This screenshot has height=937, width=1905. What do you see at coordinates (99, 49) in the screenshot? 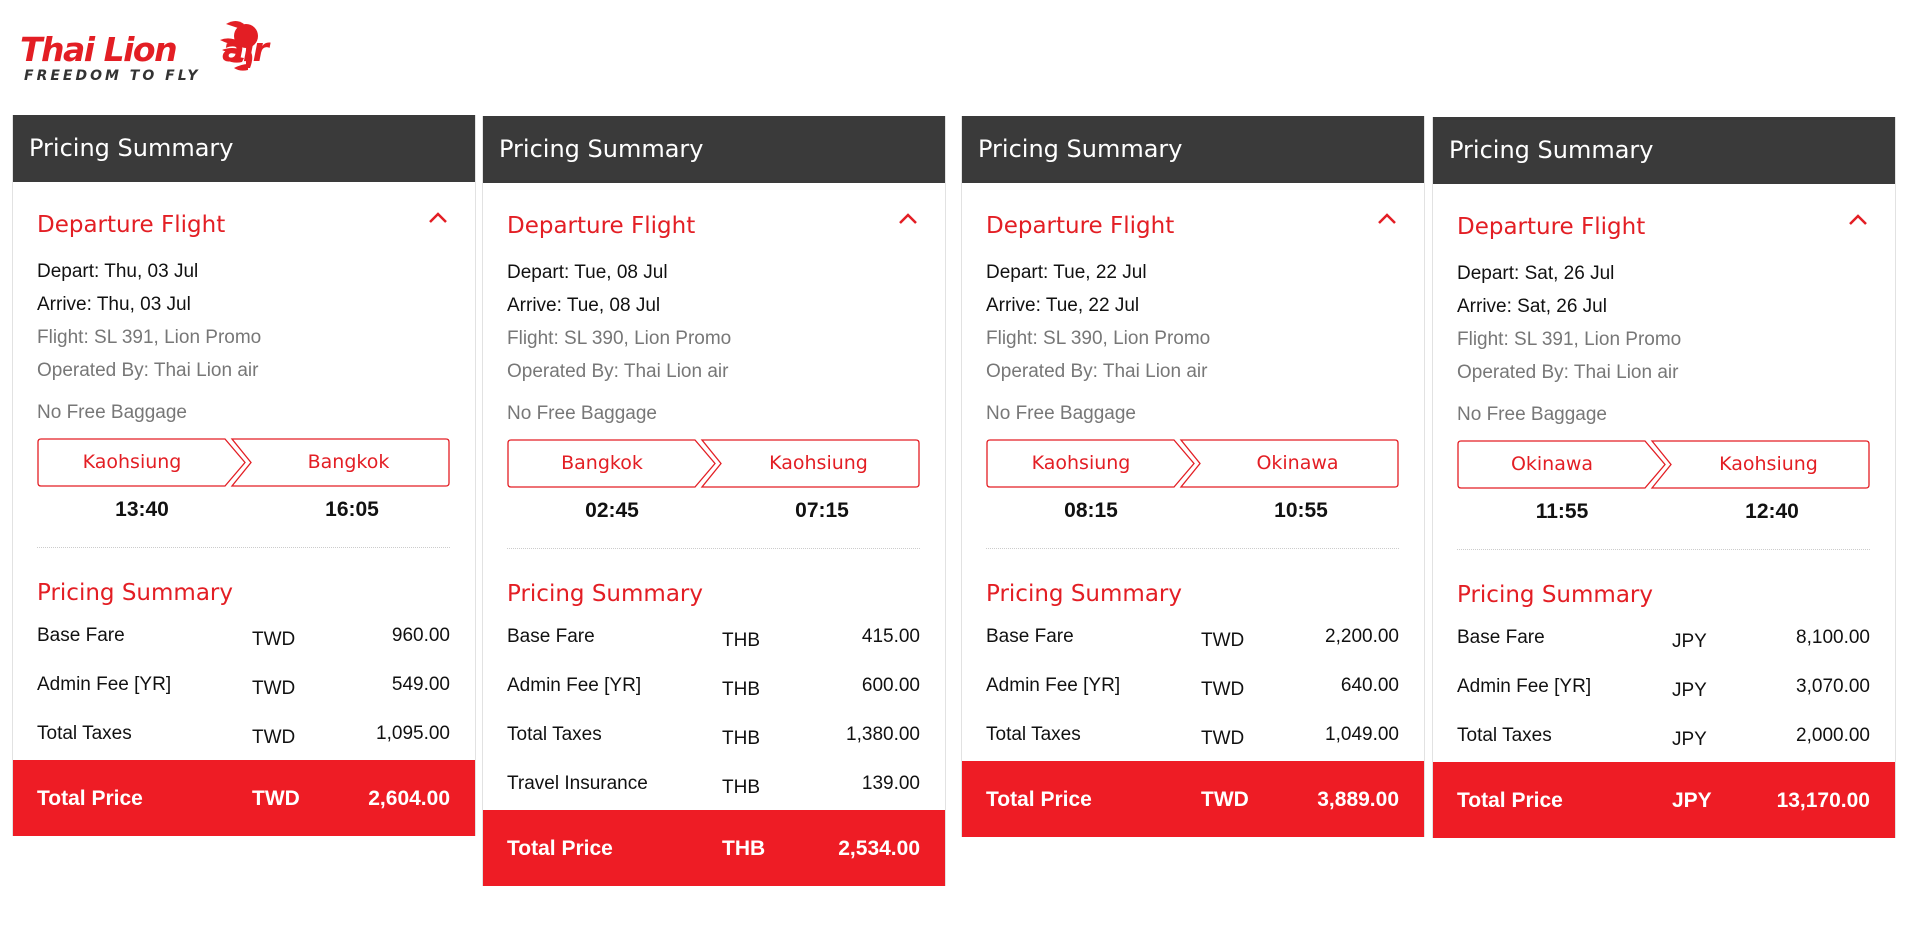
I see `logo-brand-left: Thai Lion` at bounding box center [99, 49].